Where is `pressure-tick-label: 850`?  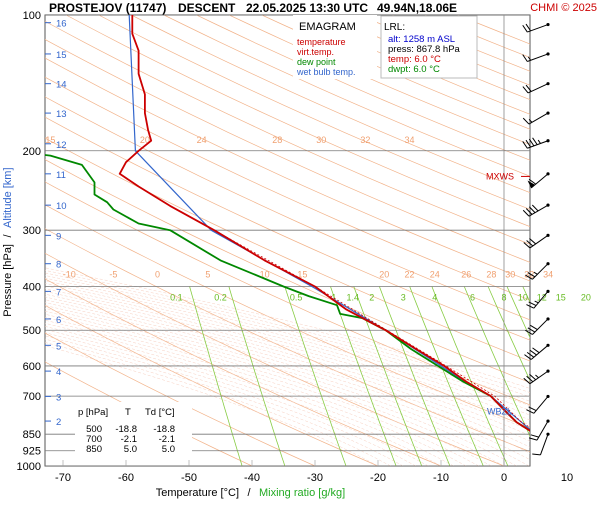 pressure-tick-label: 850 is located at coordinates (32, 435).